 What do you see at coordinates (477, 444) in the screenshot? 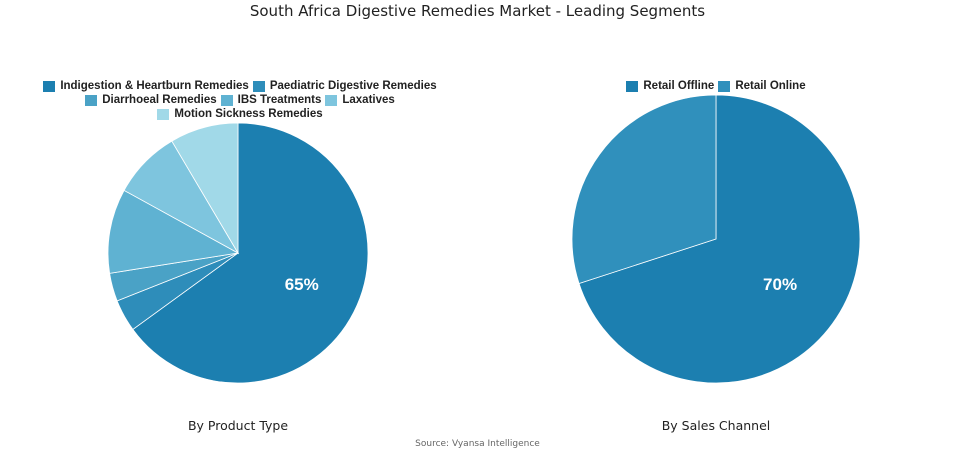
I see `source-note: Source: Vyansa Intelligence` at bounding box center [477, 444].